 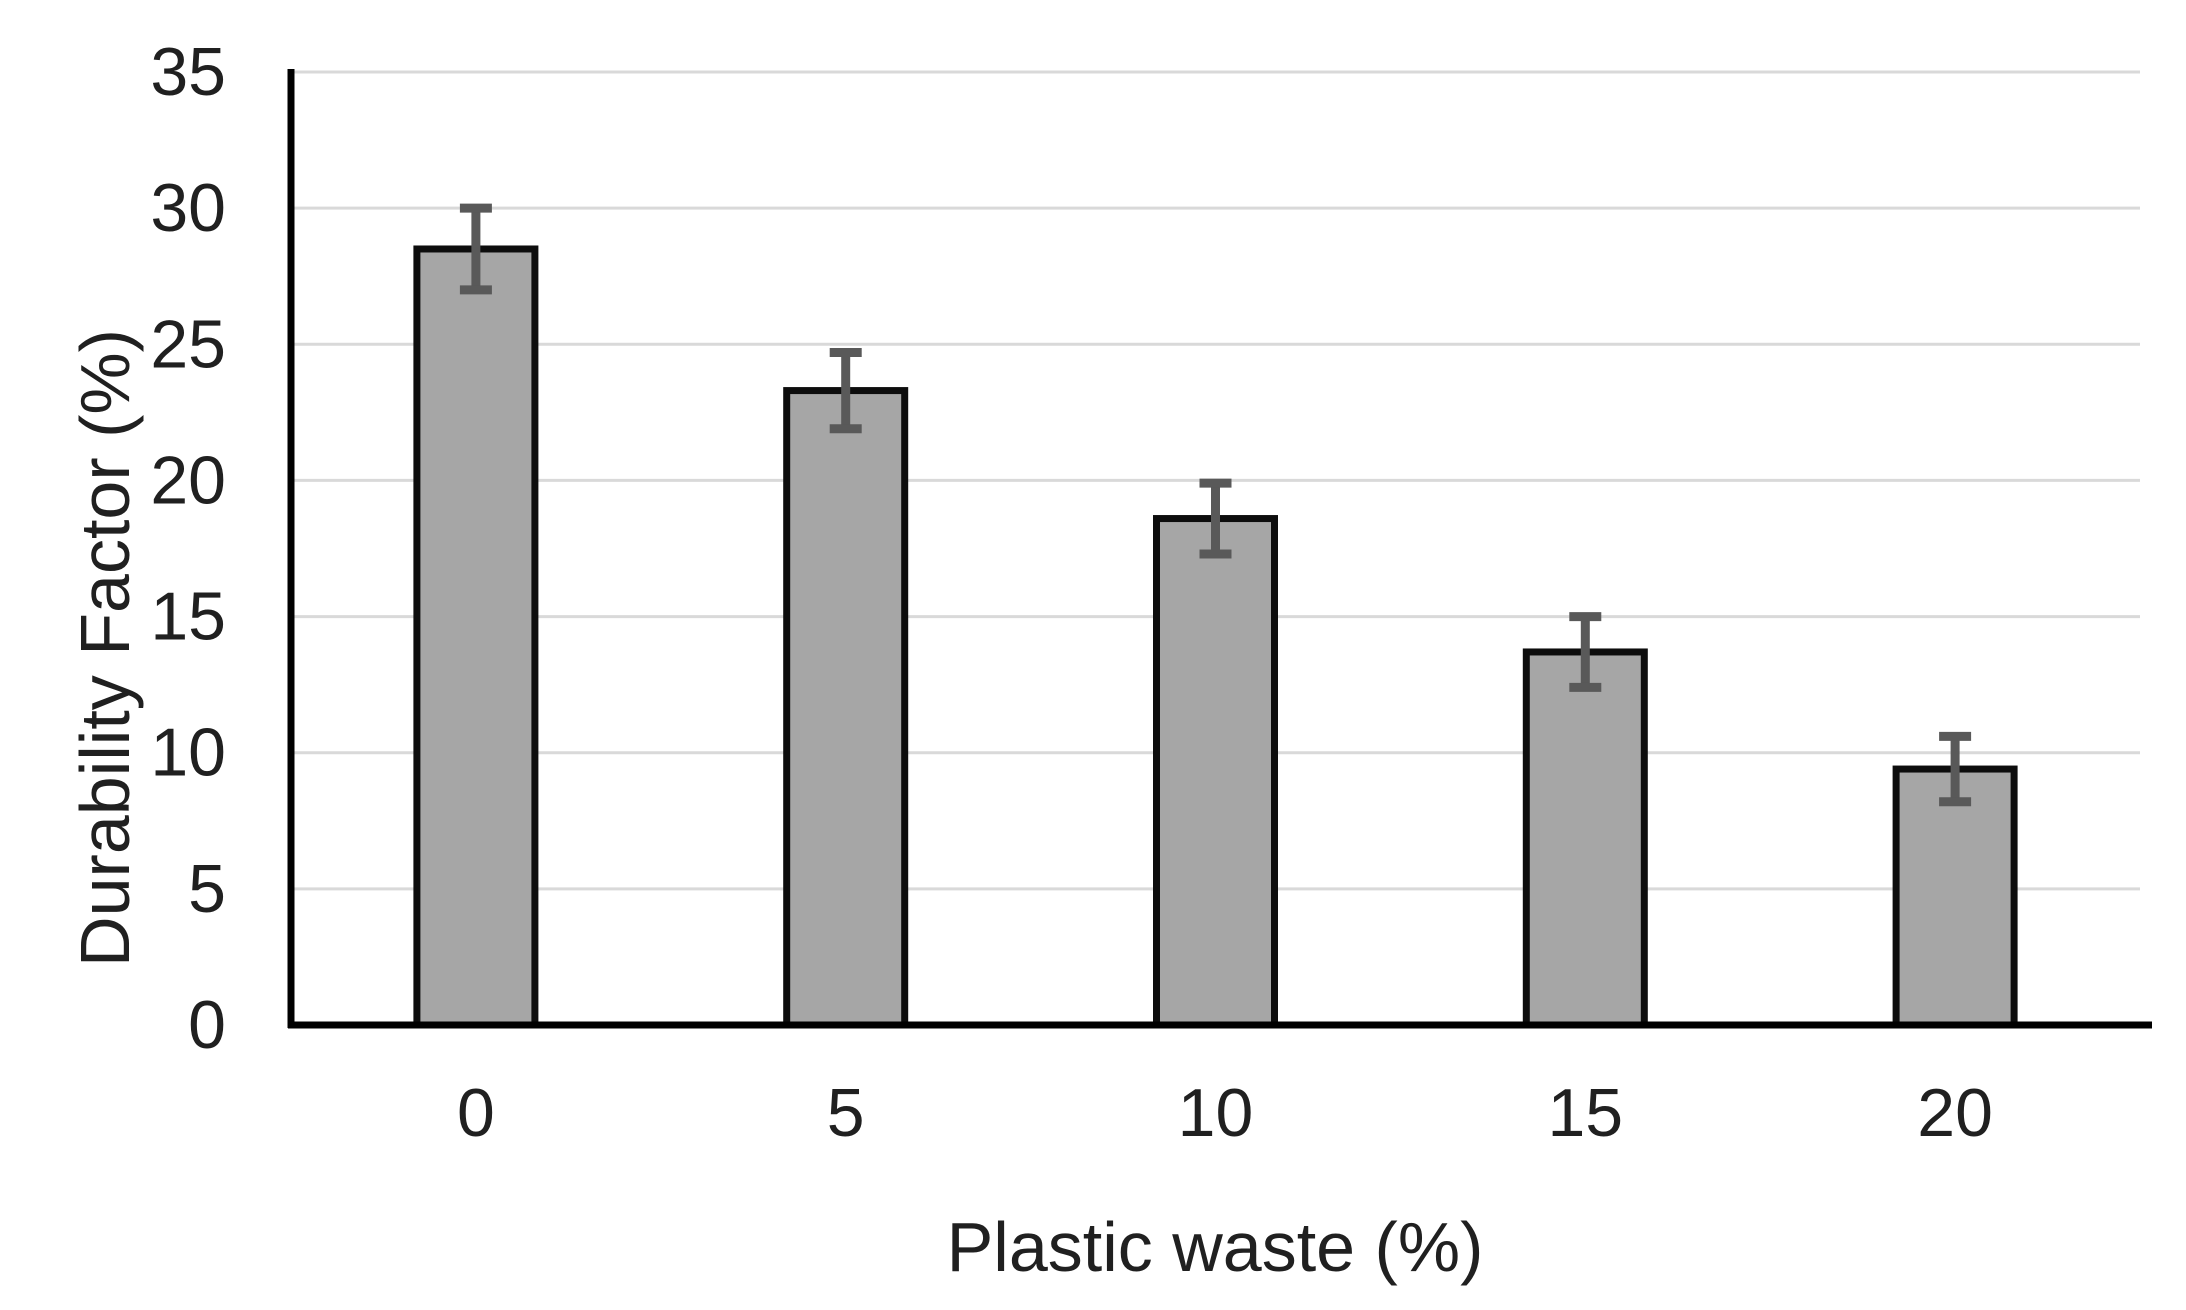 What do you see at coordinates (188, 208) in the screenshot?
I see `y-tick-label: 30` at bounding box center [188, 208].